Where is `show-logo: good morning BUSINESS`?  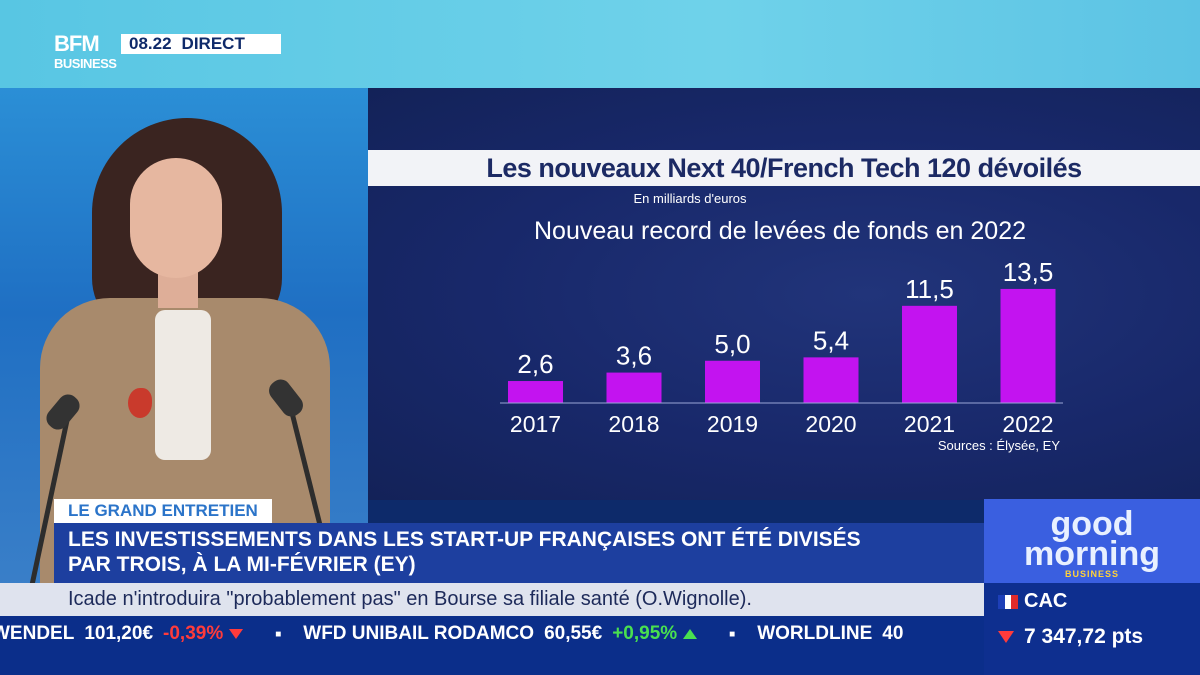 show-logo: good morning BUSINESS is located at coordinates (1092, 541).